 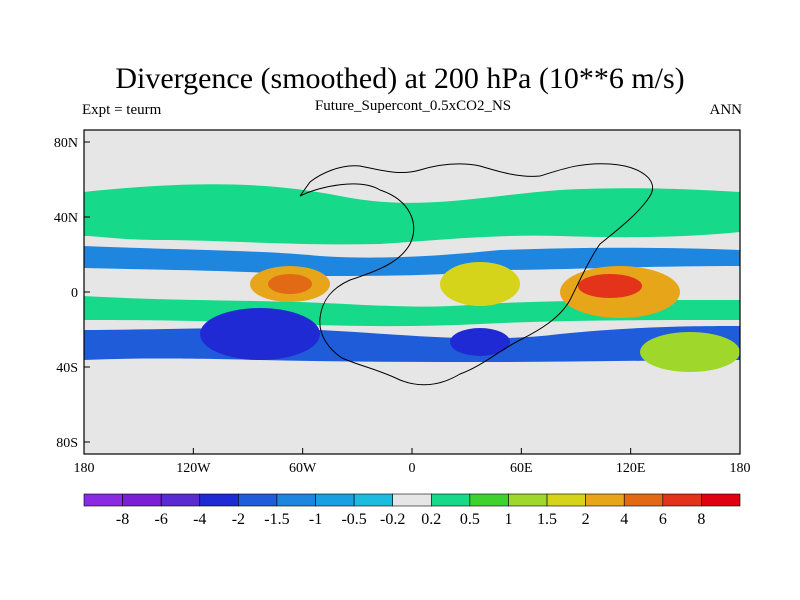 I want to click on blob-deep-blue-africa, so click(x=480, y=342).